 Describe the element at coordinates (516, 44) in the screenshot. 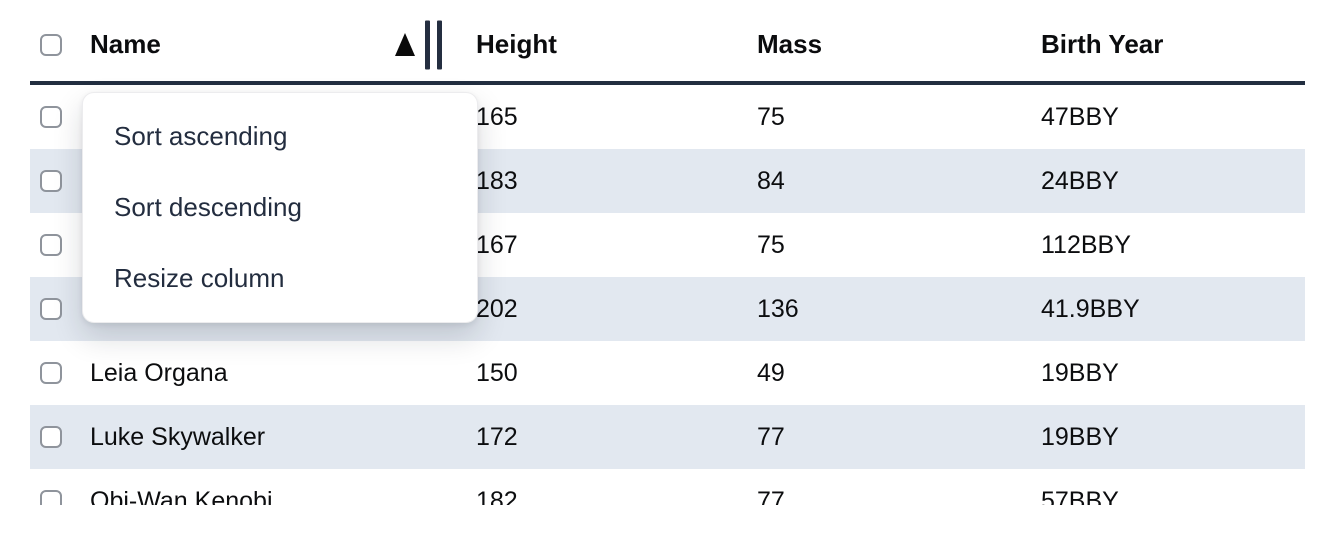

I see `column-header-height: Height` at that location.